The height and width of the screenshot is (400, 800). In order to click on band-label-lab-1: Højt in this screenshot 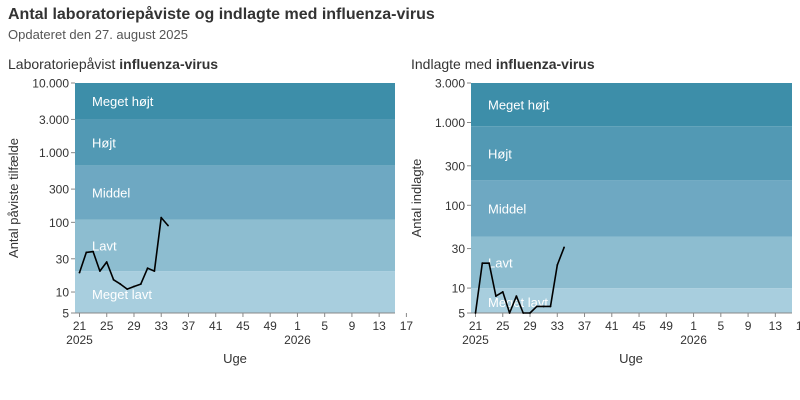, I will do `click(104, 143)`.